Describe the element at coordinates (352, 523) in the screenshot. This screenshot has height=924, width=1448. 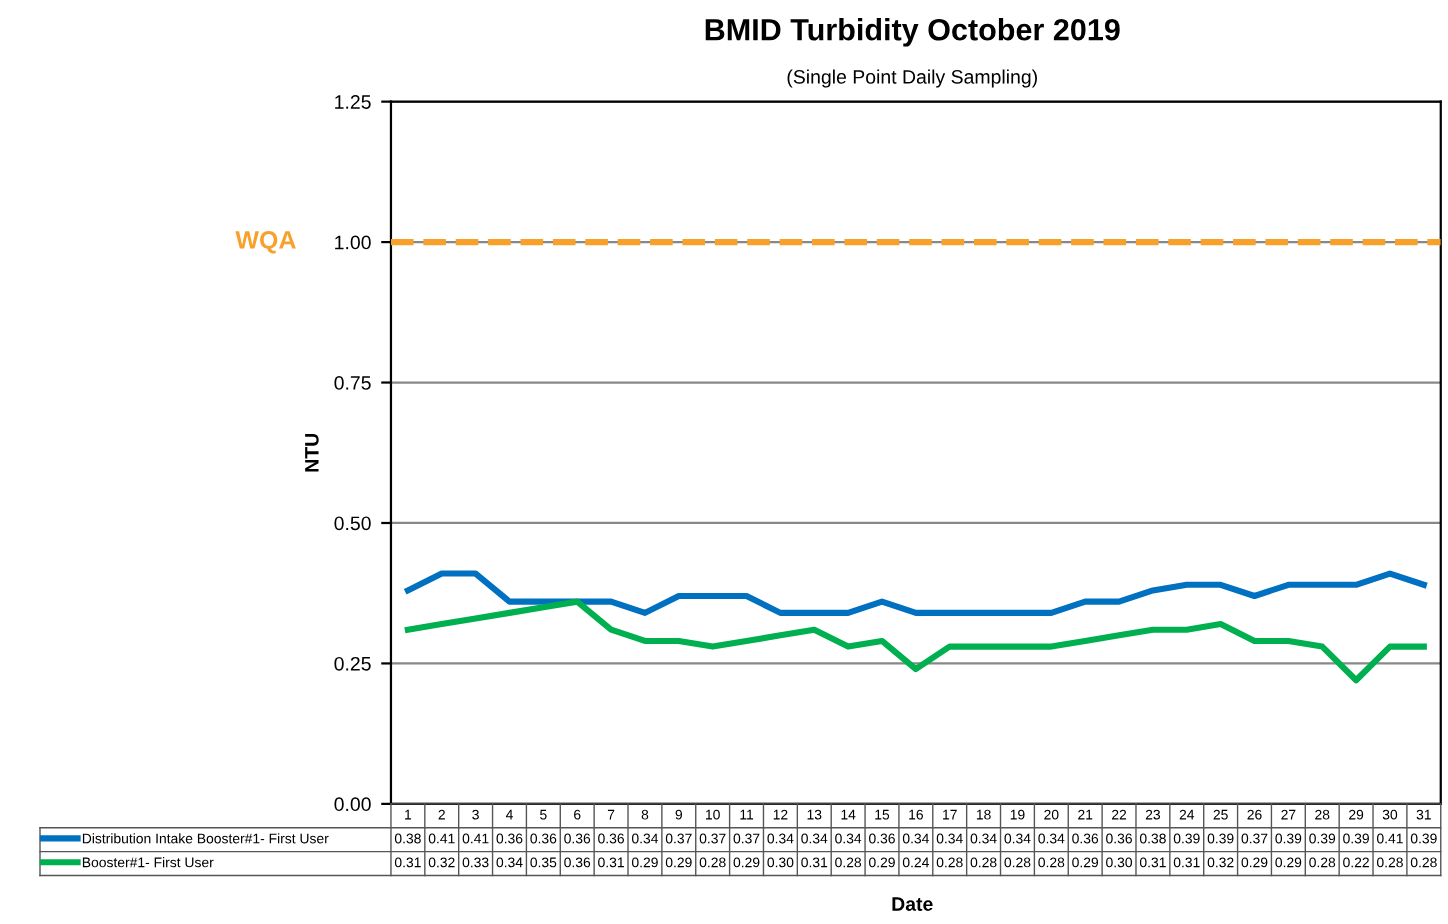
I see `text: 0.50` at that location.